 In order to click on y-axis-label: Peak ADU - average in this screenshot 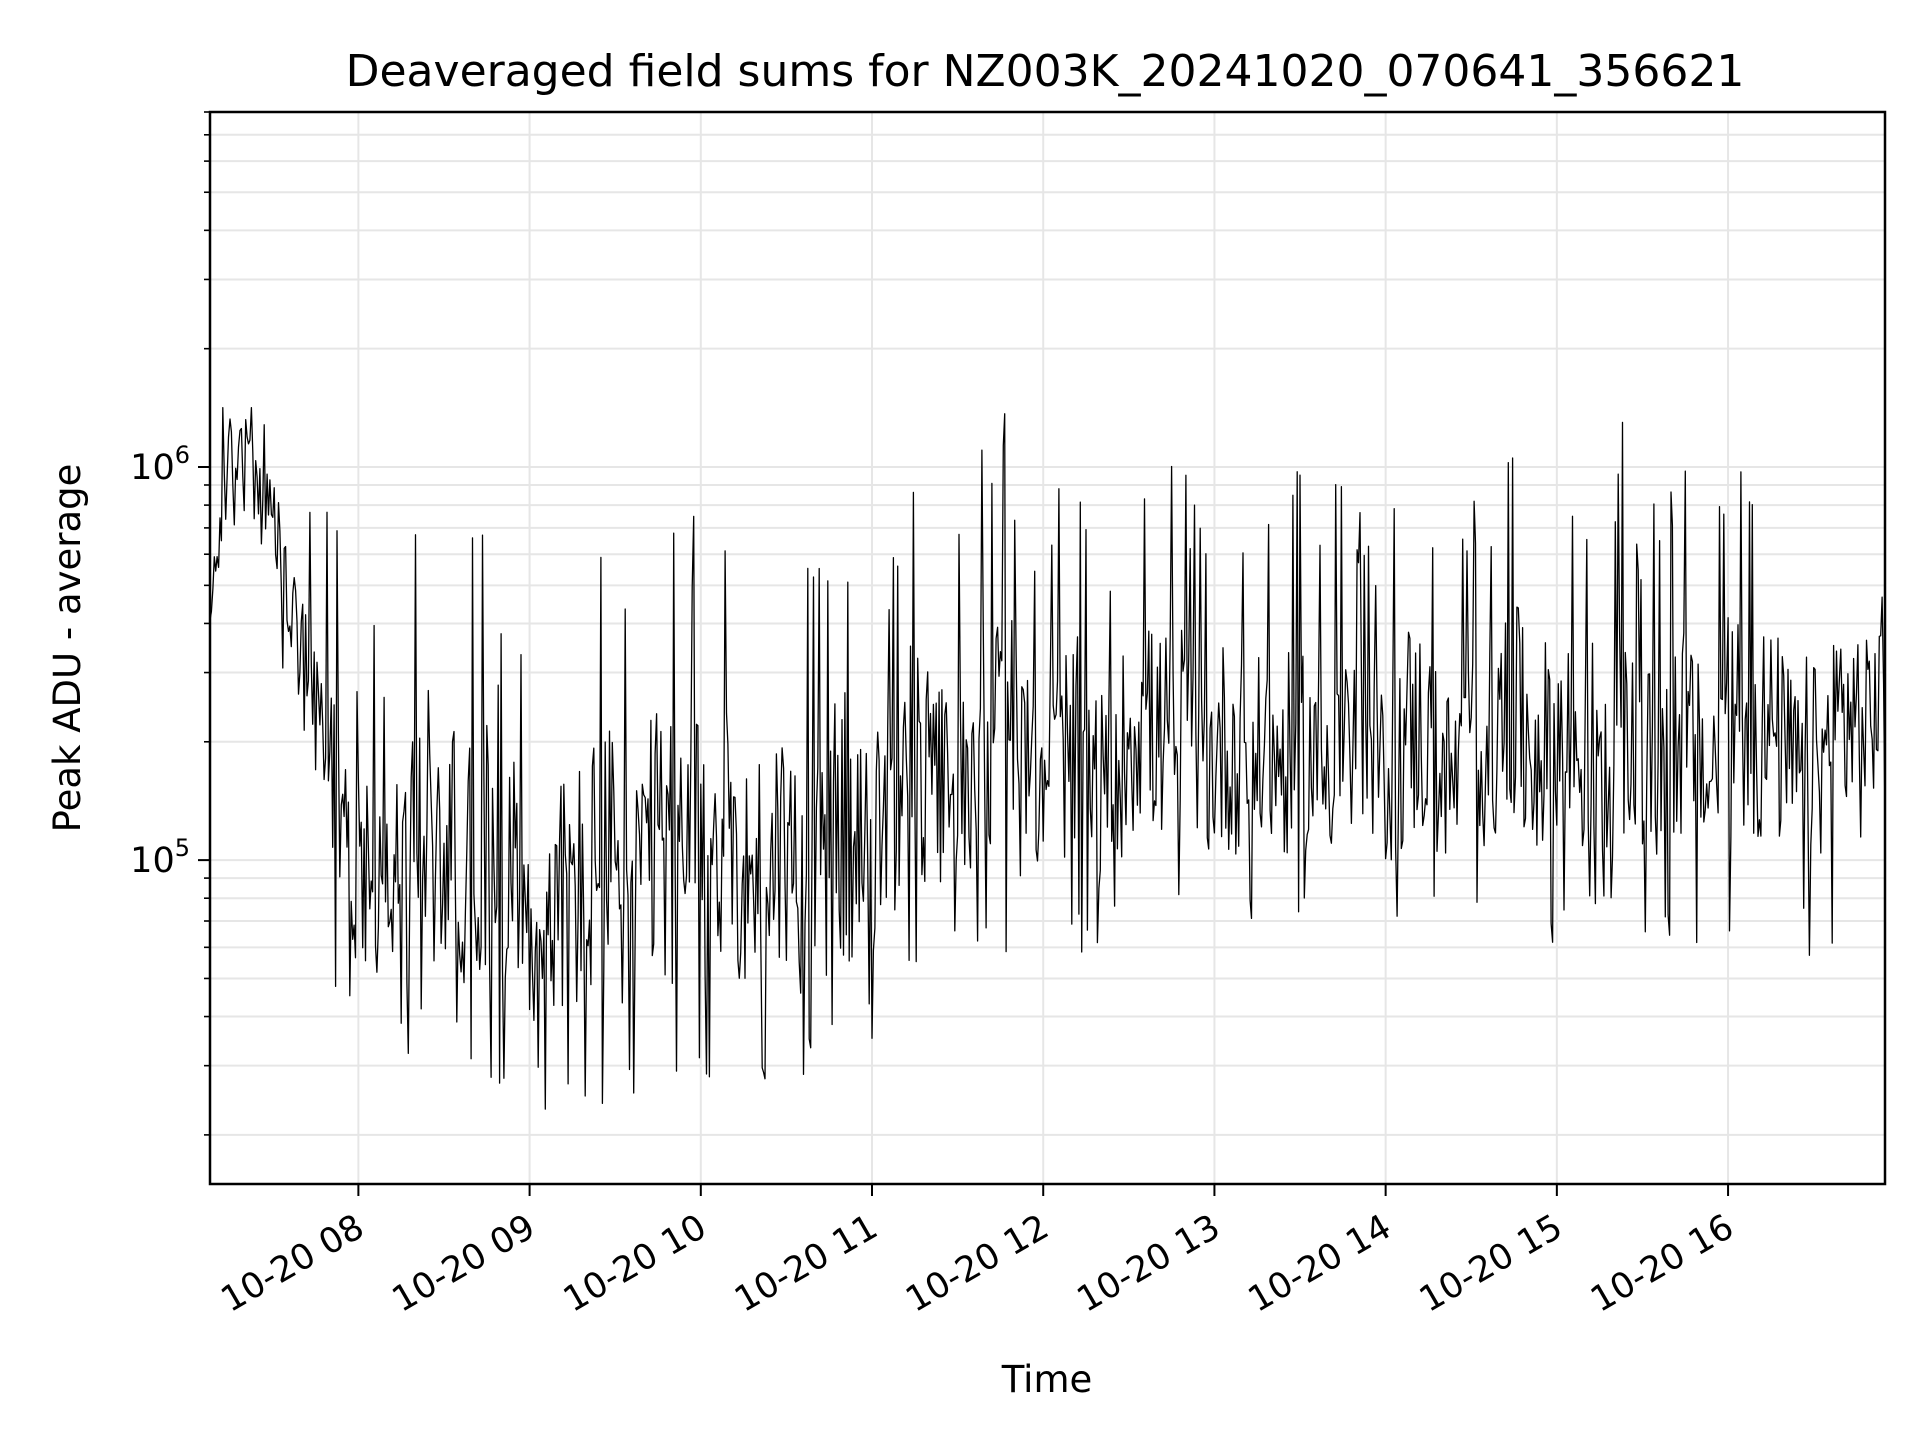, I will do `click(67, 648)`.